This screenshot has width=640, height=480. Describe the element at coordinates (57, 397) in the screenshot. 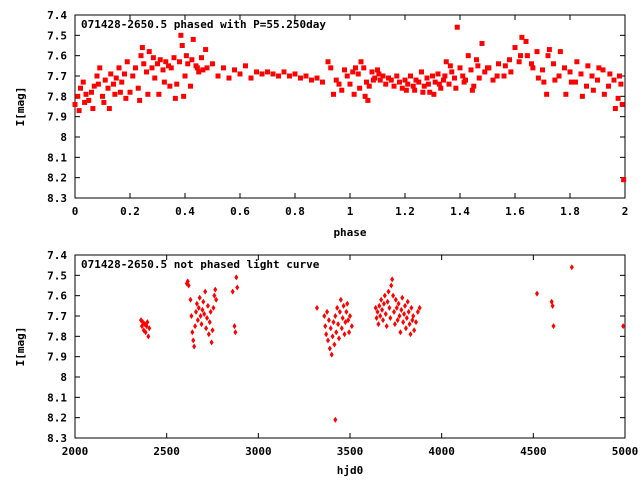

I see `unphased-y-tick-label: 8.1` at that location.